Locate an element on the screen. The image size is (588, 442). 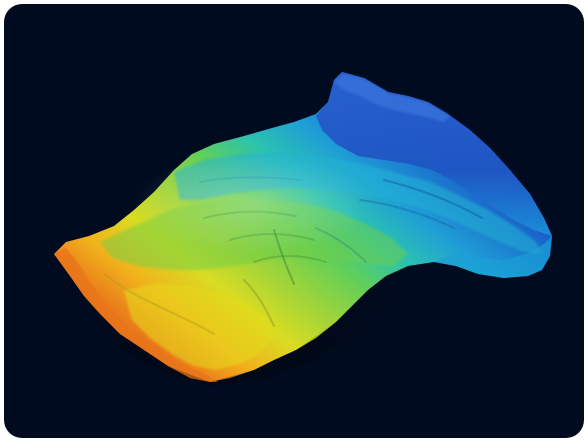
ridge-highlight is located at coordinates (392, 98).